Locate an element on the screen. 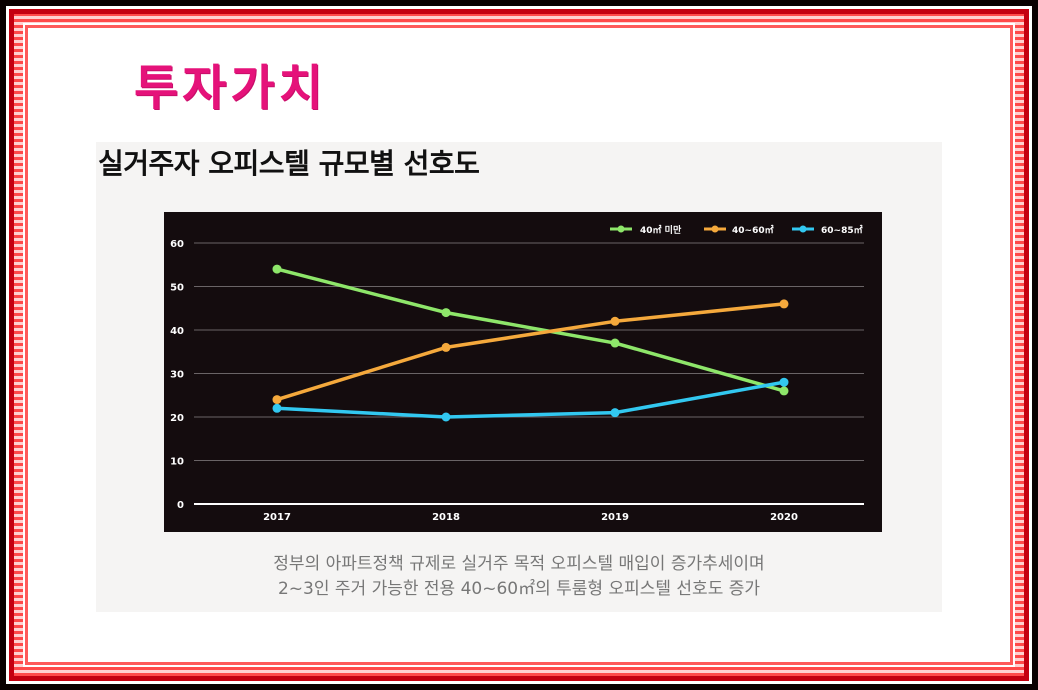 This screenshot has width=1038, height=690. y-tick-label: 30 is located at coordinates (177, 375).